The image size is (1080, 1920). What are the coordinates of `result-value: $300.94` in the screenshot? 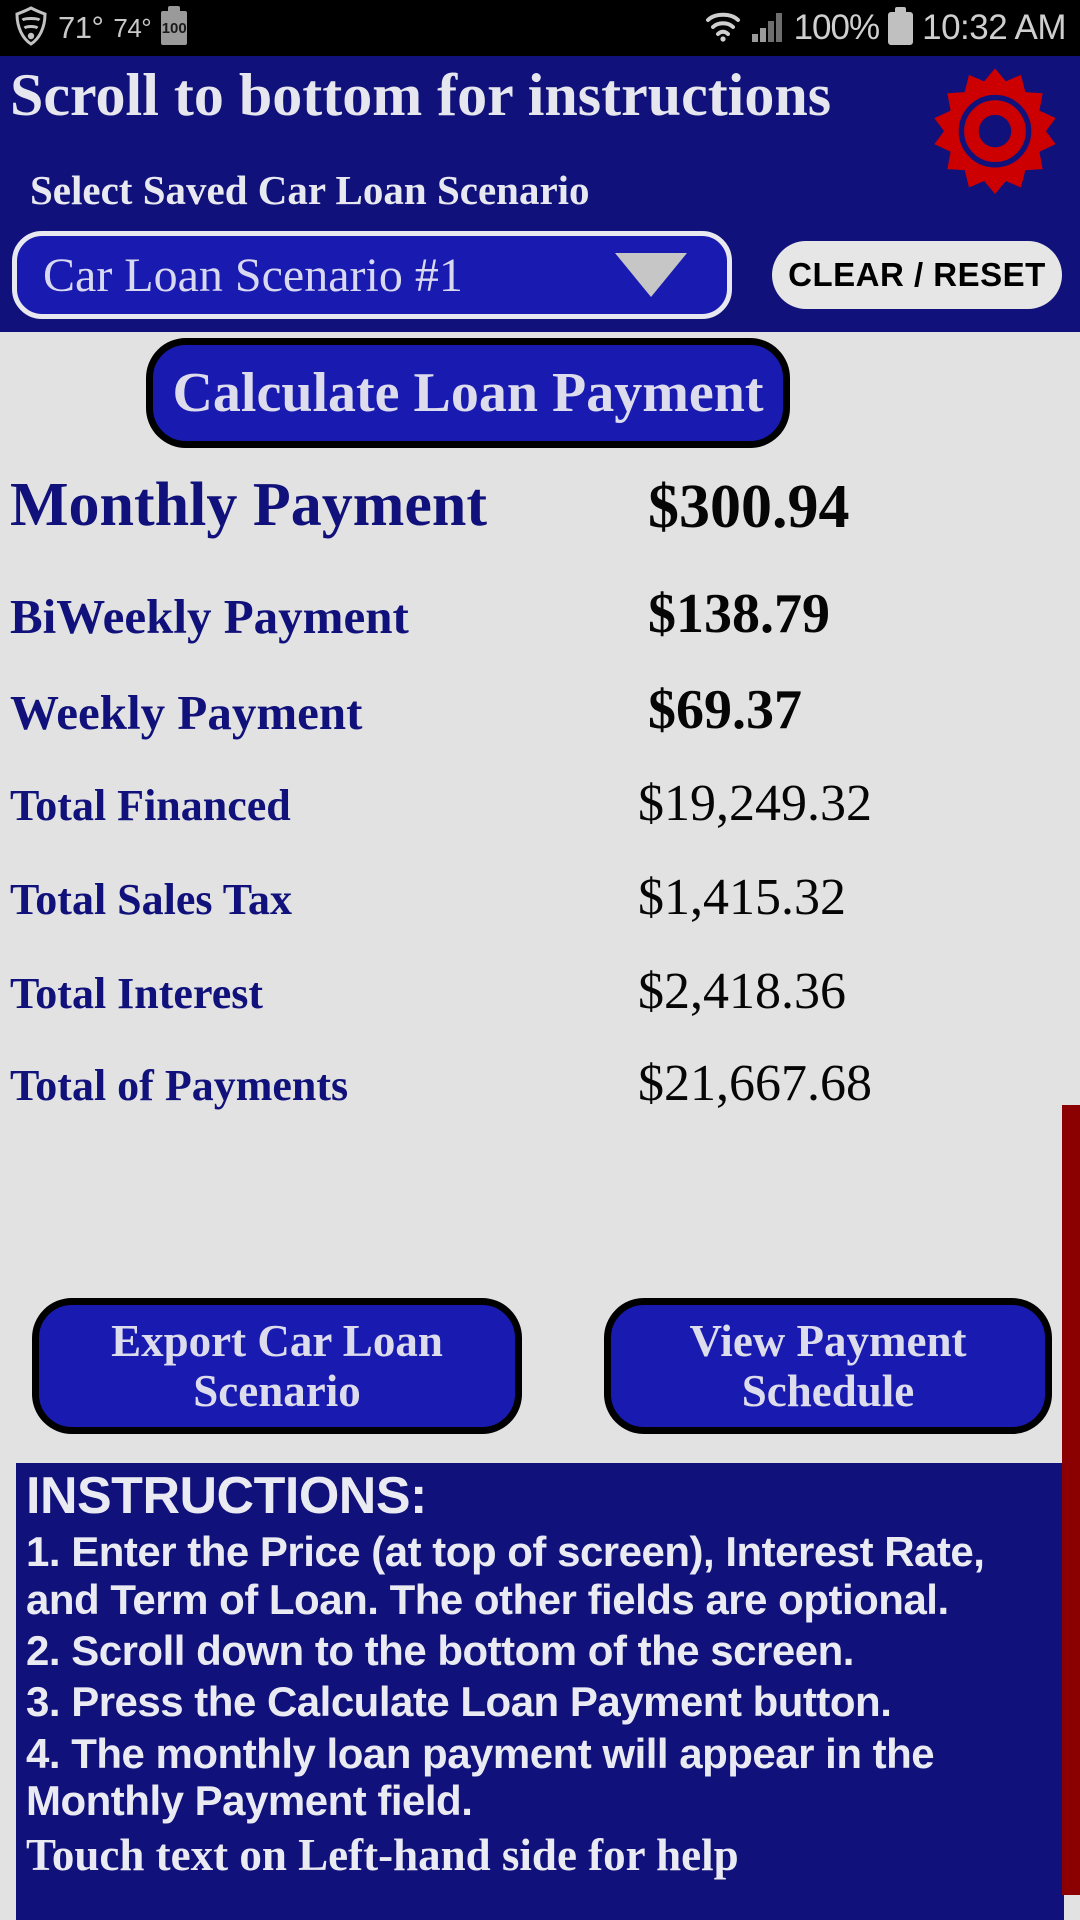 It's located at (749, 507).